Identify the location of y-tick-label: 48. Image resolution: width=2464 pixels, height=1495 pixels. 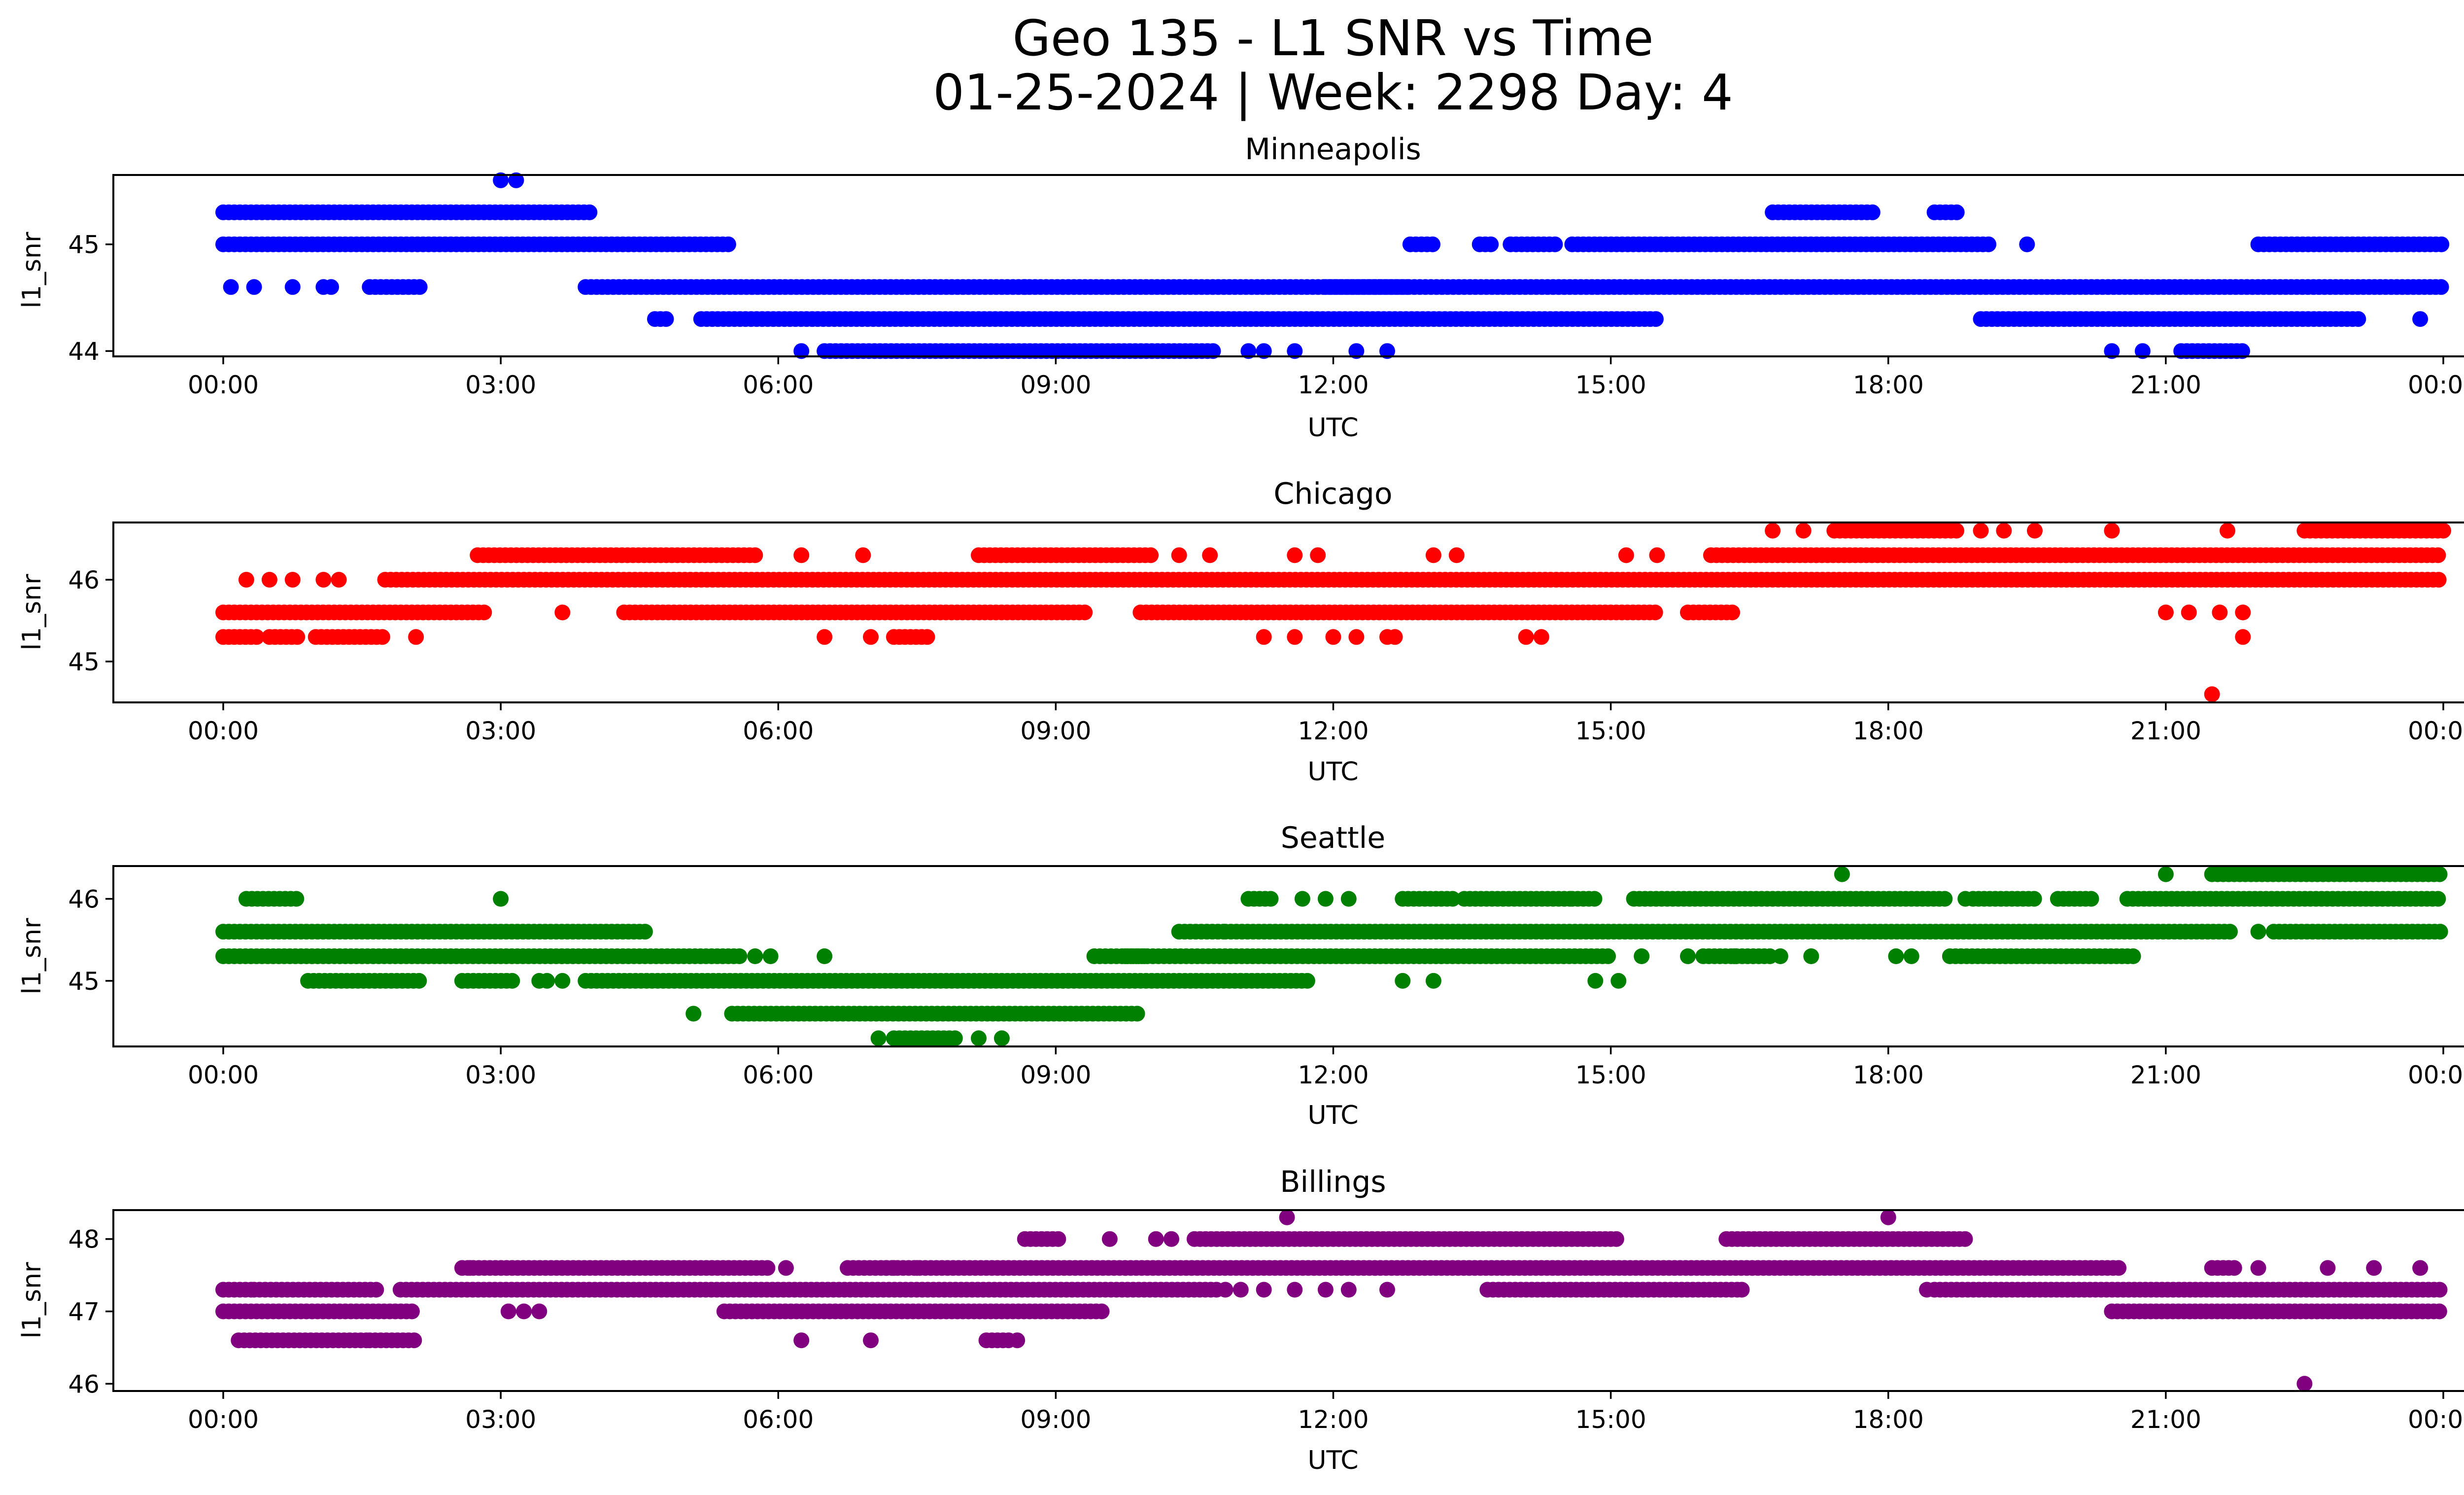
(84, 1239).